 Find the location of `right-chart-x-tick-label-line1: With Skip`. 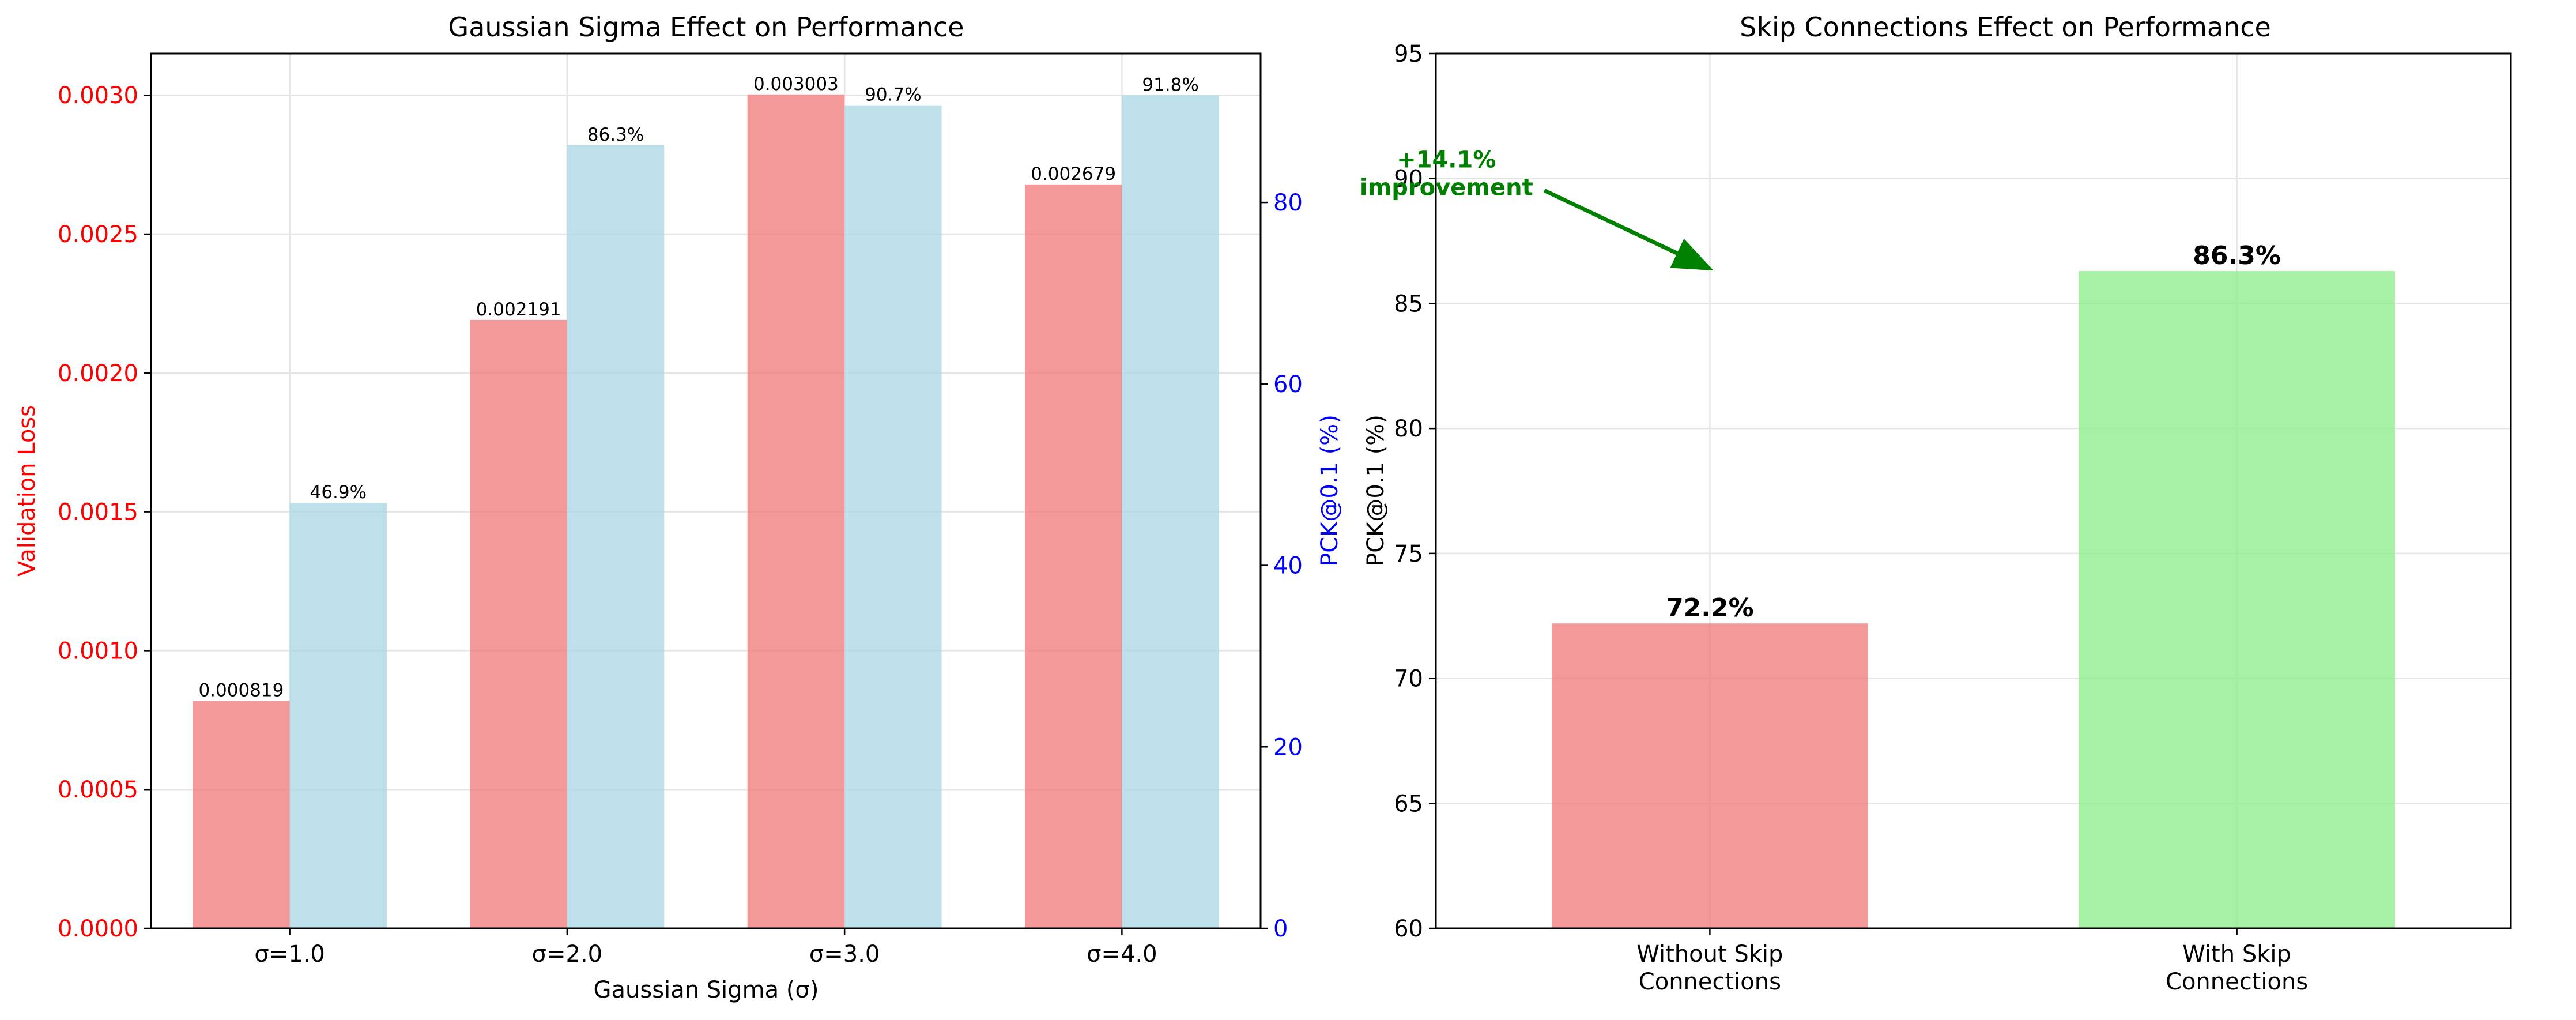

right-chart-x-tick-label-line1: With Skip is located at coordinates (2236, 954).